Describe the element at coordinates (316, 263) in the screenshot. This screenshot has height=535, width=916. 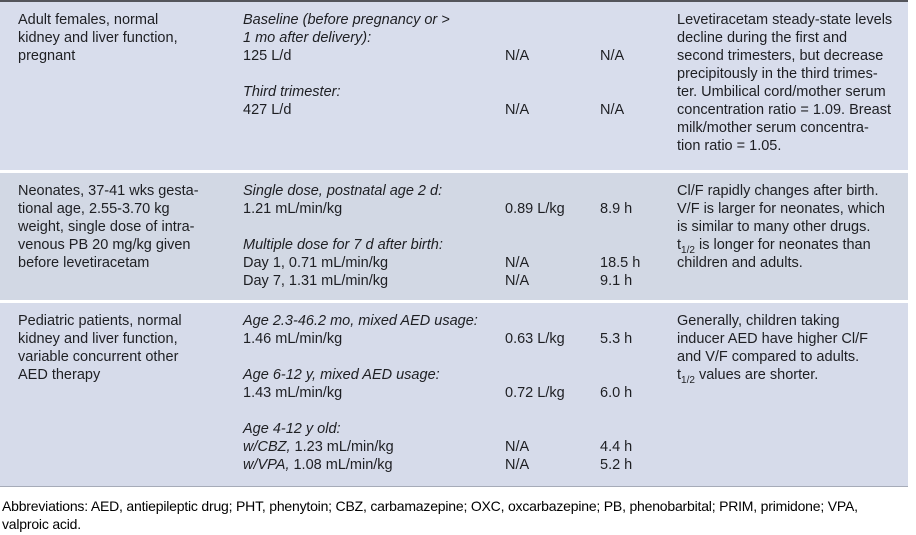
I see `clearance-value: Day 1, 0.71 mL/min/kg` at that location.